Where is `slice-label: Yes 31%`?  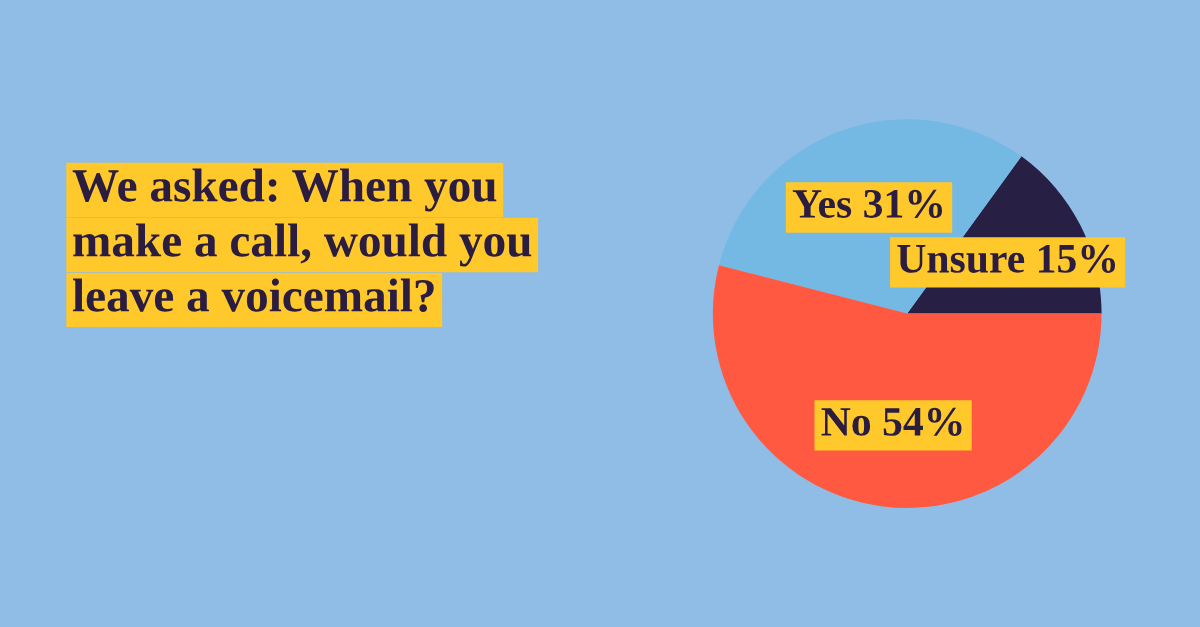
slice-label: Yes 31% is located at coordinates (867, 204).